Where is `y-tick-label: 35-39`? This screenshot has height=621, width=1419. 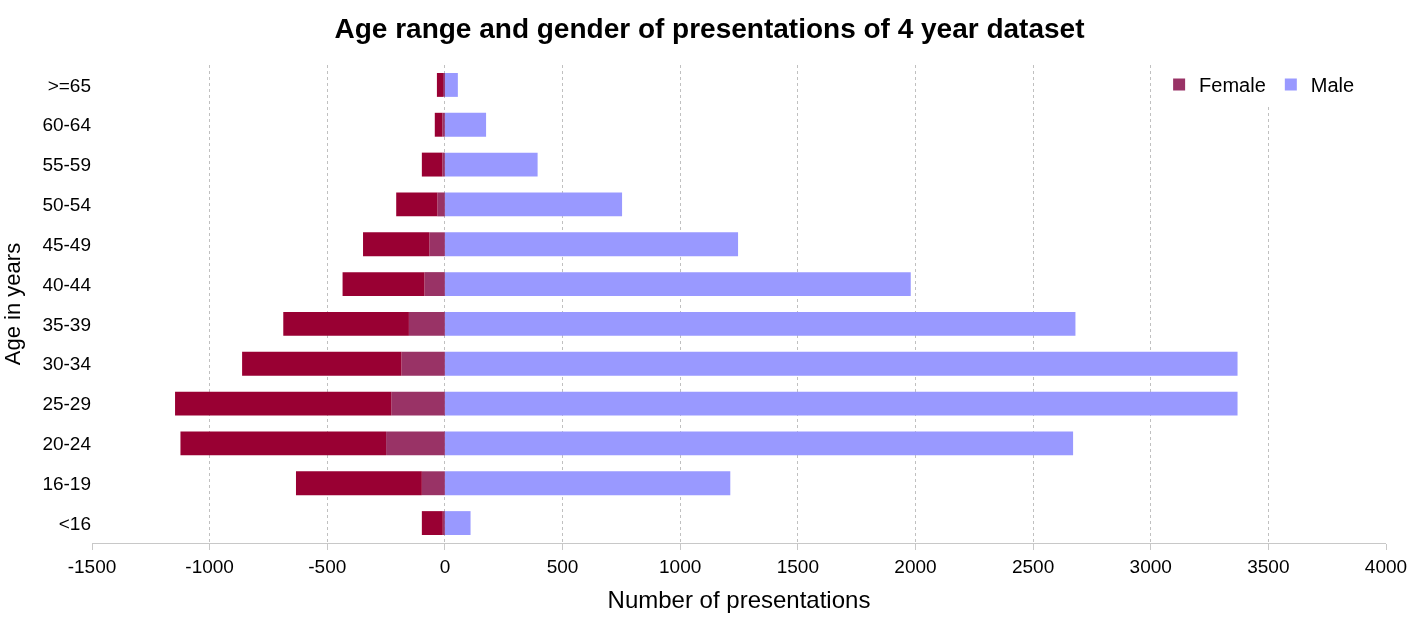 y-tick-label: 35-39 is located at coordinates (66, 324).